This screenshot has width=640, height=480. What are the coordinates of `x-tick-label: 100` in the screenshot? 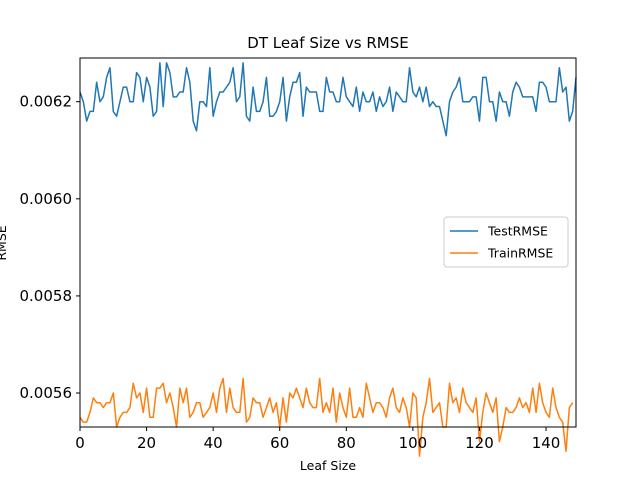 It's located at (413, 443).